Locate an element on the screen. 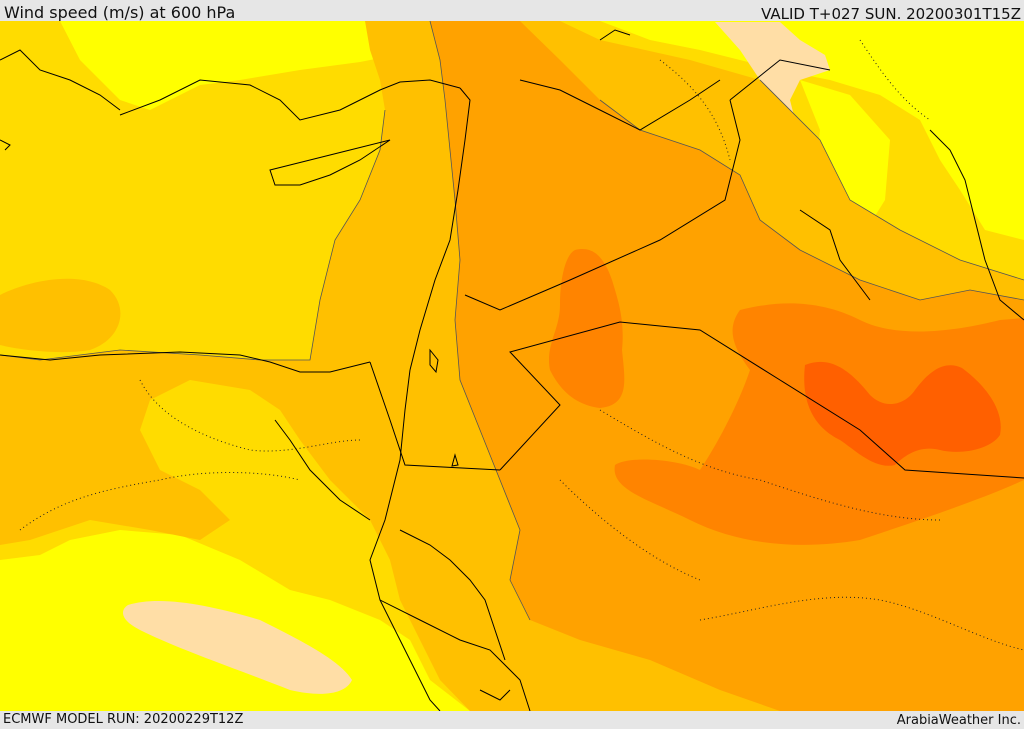  header-bar is located at coordinates (512, 11).